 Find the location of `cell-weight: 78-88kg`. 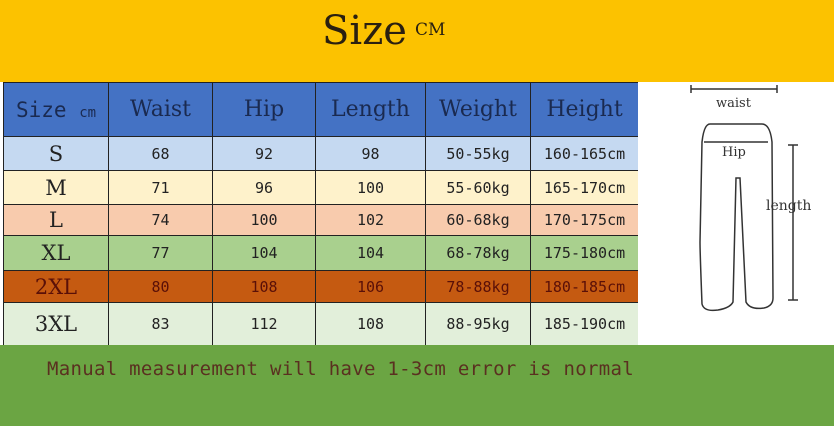

cell-weight: 78-88kg is located at coordinates (478, 286).